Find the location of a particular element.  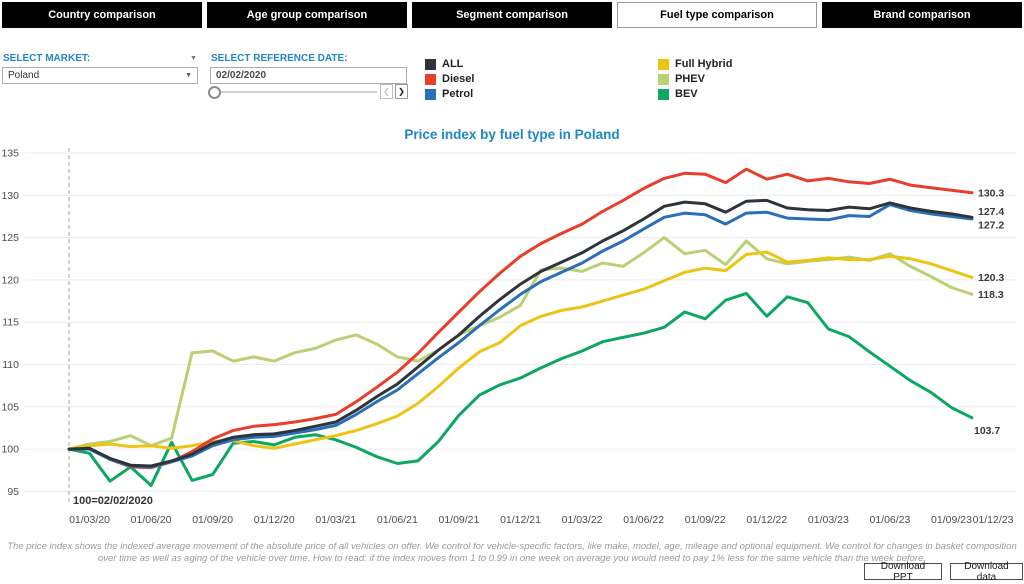

series-end-label: 127.4 is located at coordinates (991, 212).